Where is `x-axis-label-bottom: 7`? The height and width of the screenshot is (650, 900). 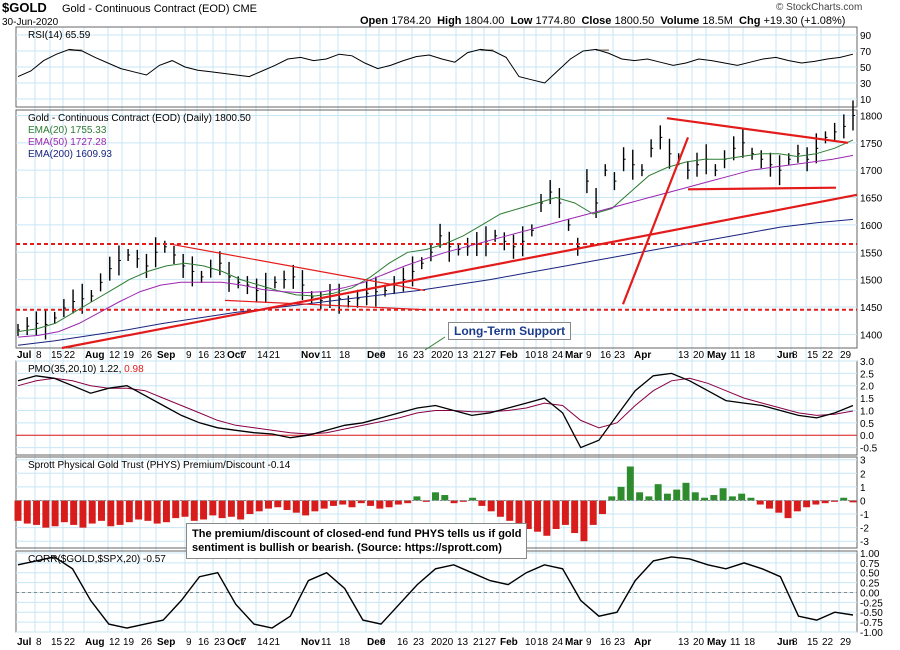
x-axis-label-bottom: 7 is located at coordinates (244, 642).